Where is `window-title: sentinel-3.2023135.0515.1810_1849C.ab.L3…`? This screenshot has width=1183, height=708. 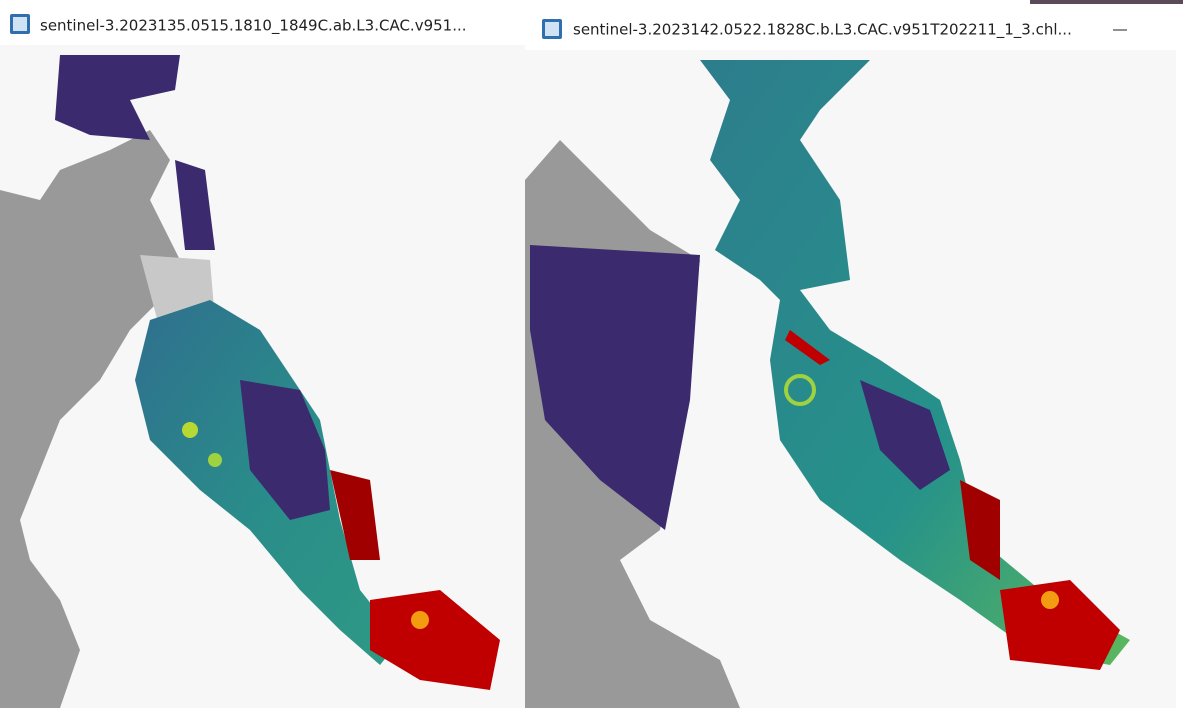 window-title: sentinel-3.2023135.0515.1810_1849C.ab.L3… is located at coordinates (253, 26).